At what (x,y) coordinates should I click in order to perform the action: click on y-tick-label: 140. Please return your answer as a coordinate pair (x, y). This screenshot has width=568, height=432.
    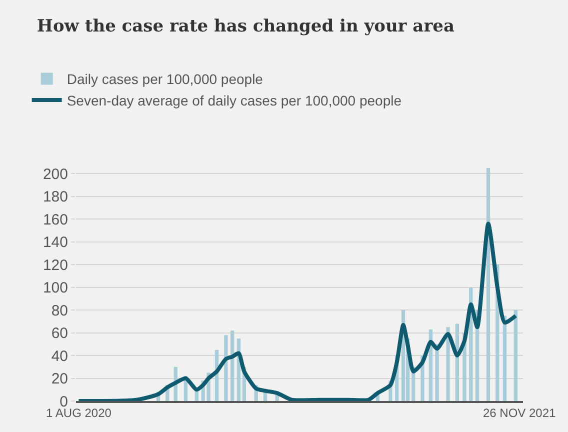
    Looking at the image, I should click on (55, 243).